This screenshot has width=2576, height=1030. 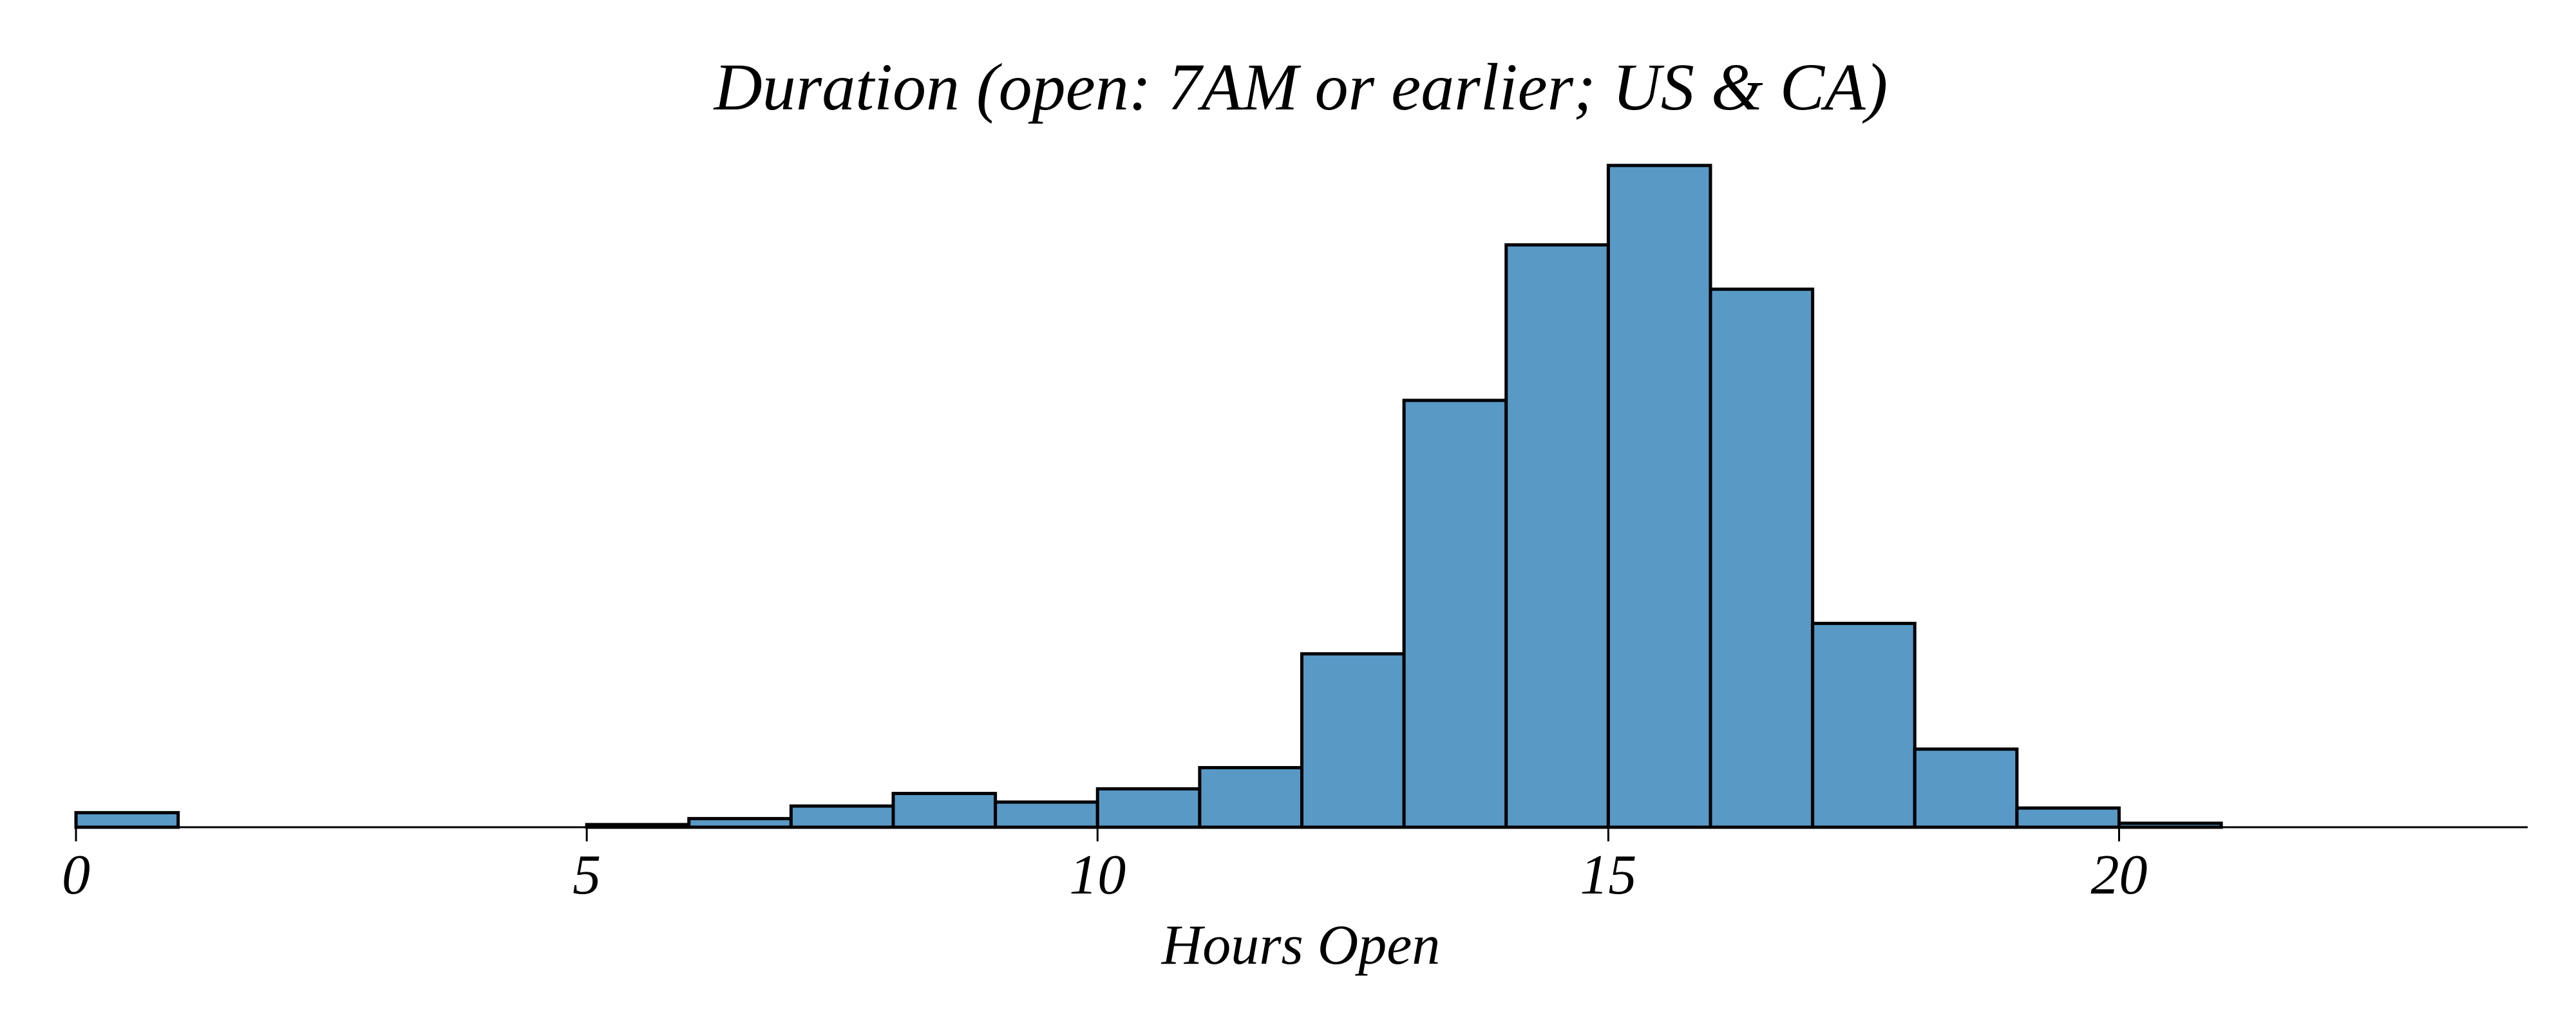 What do you see at coordinates (587, 875) in the screenshot?
I see `x-tick-label: 5` at bounding box center [587, 875].